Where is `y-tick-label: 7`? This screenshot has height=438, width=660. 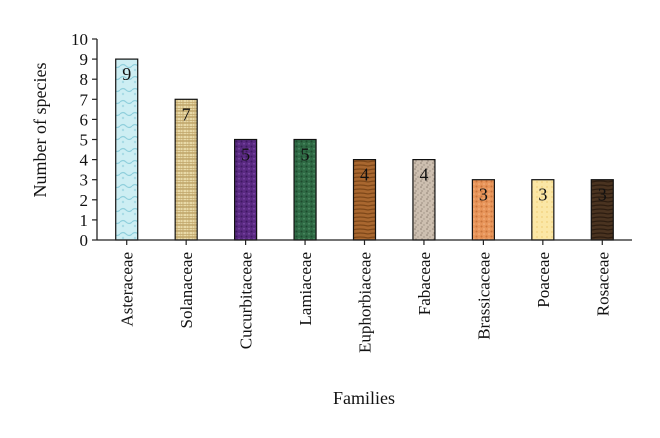
y-tick-label: 7 is located at coordinates (84, 99).